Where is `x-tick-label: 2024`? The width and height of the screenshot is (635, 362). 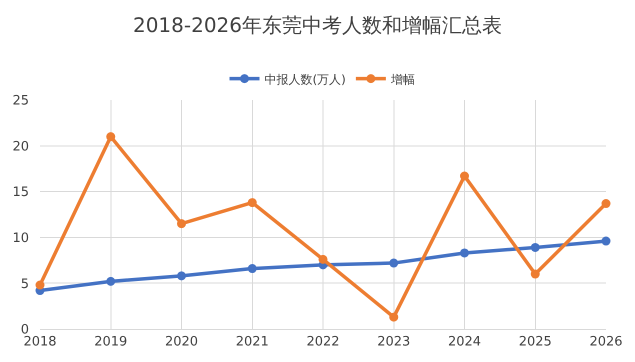
x-tick-label: 2024 is located at coordinates (465, 342).